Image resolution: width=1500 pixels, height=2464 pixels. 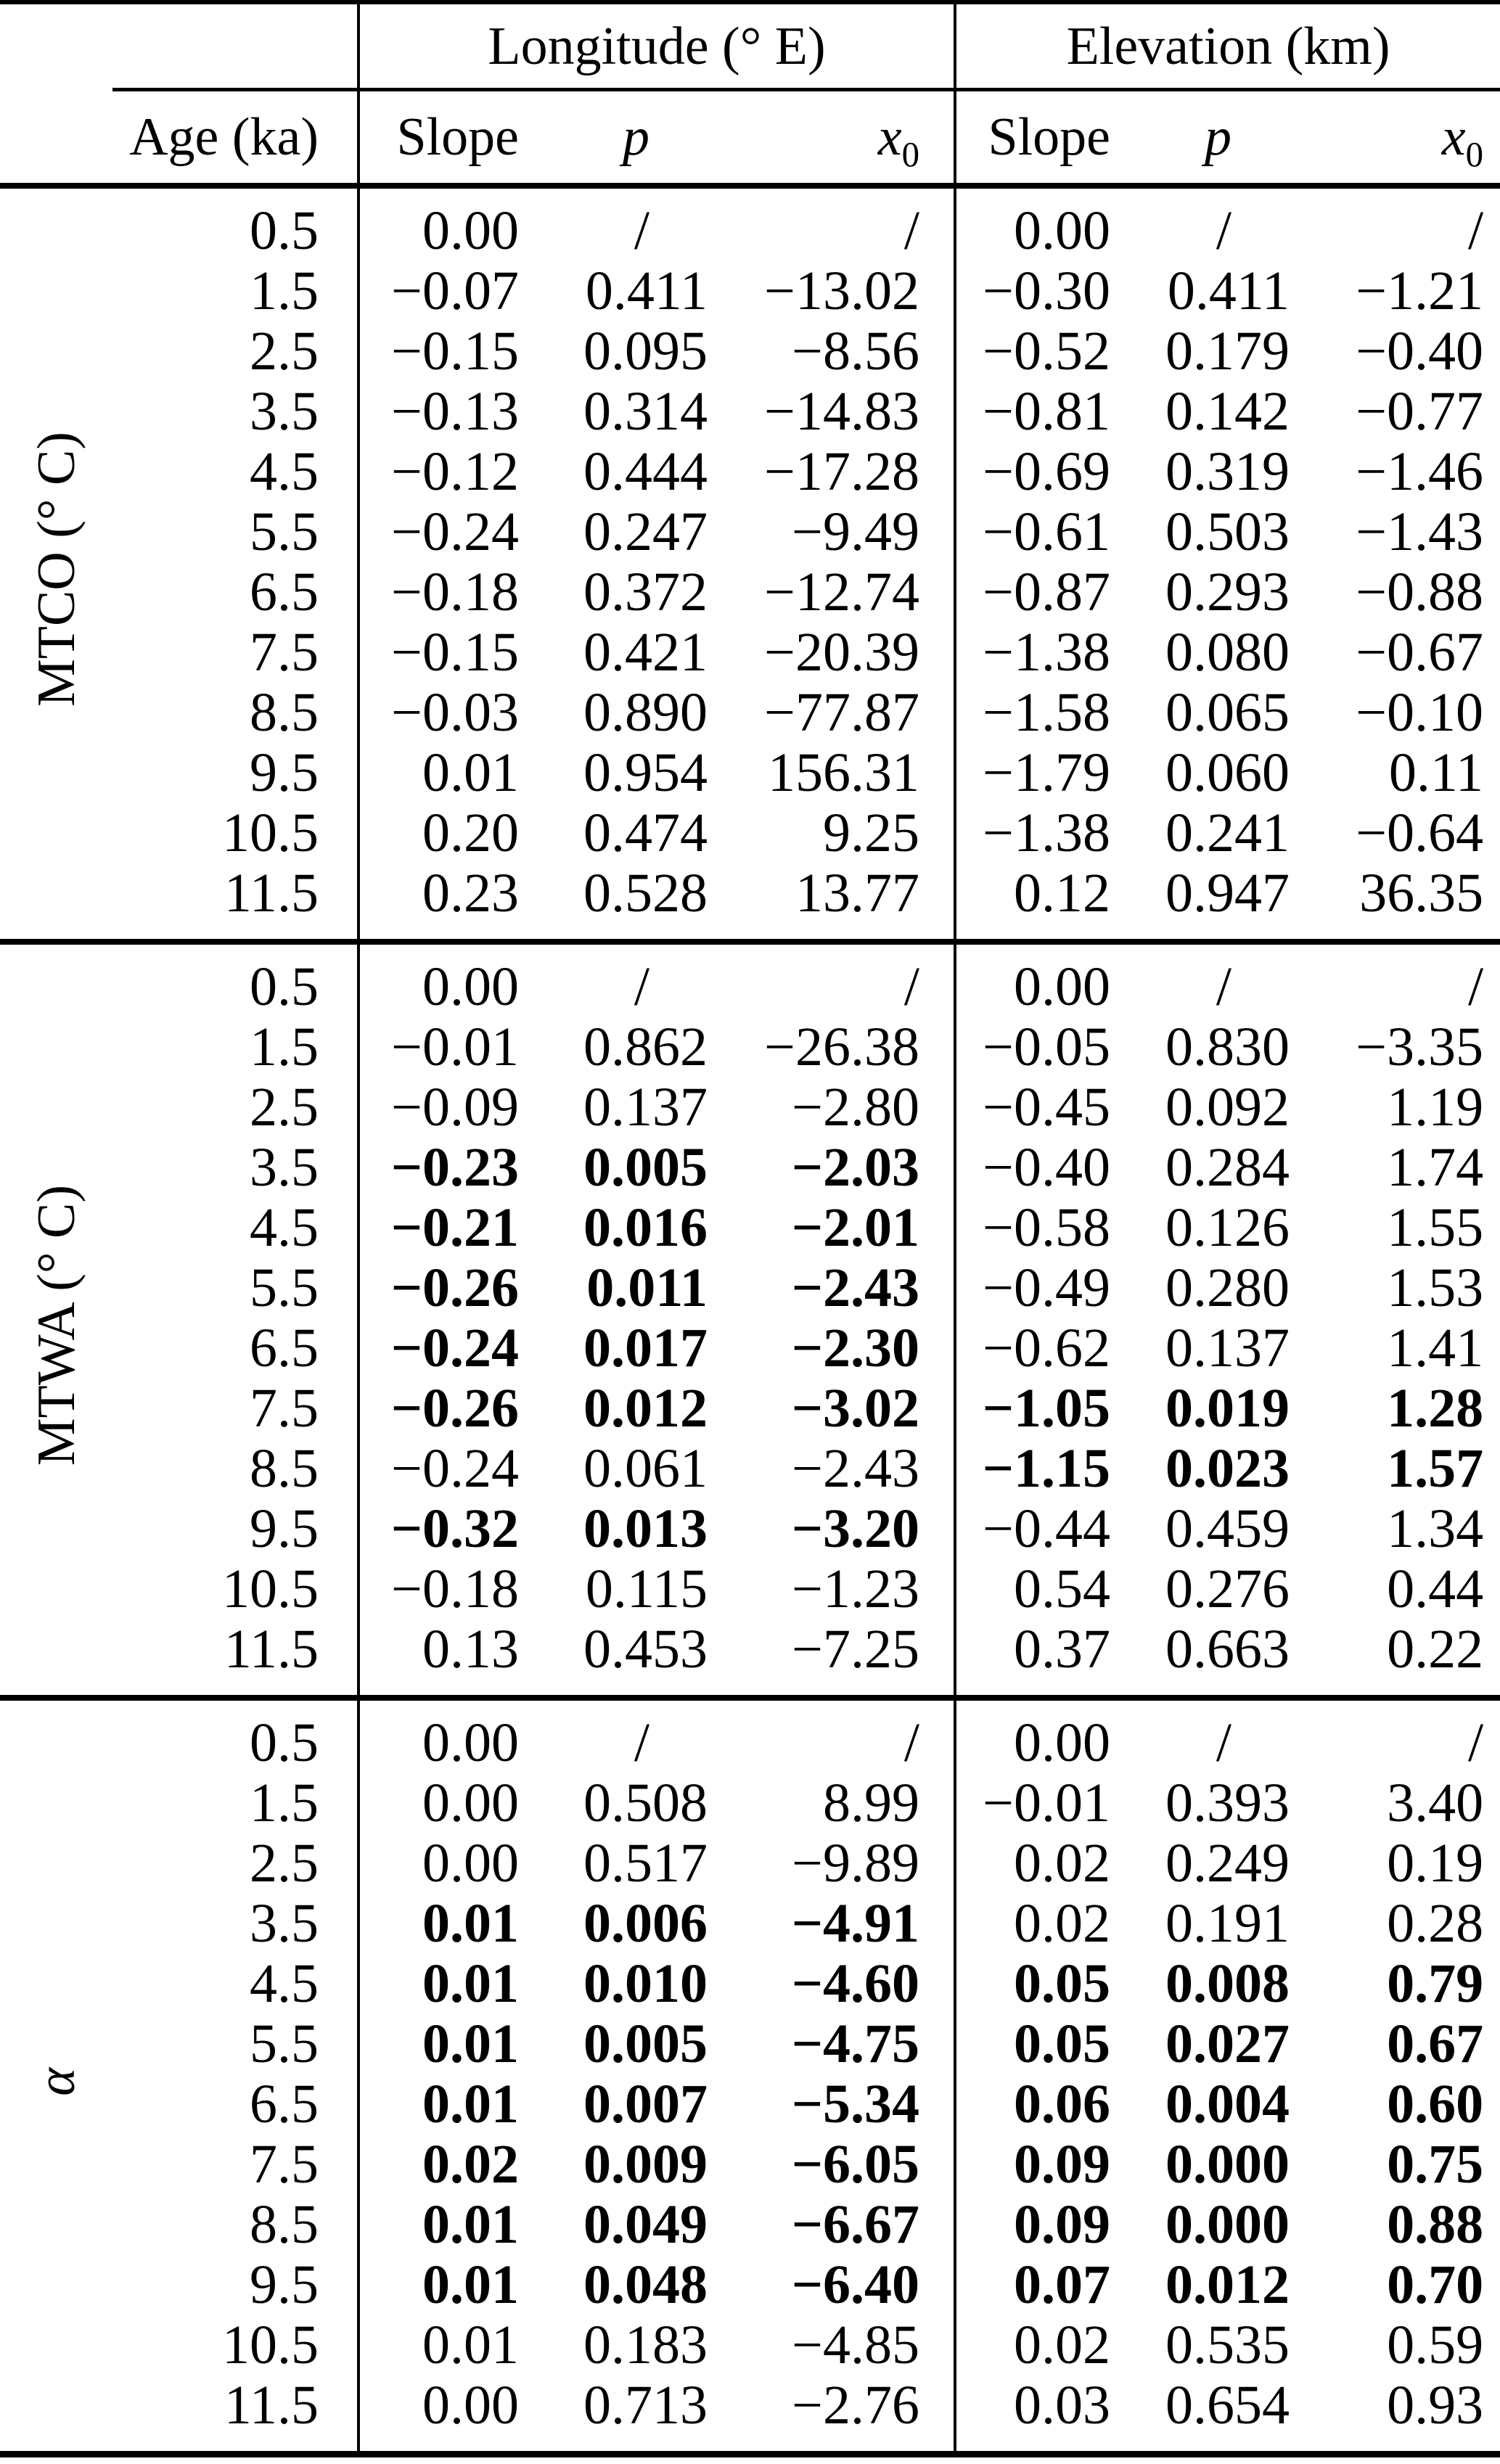 I want to click on table-row: 8.5 −0.24 0.061 −2.43 −1.15 0.023 1.57, so click(x=750, y=1468).